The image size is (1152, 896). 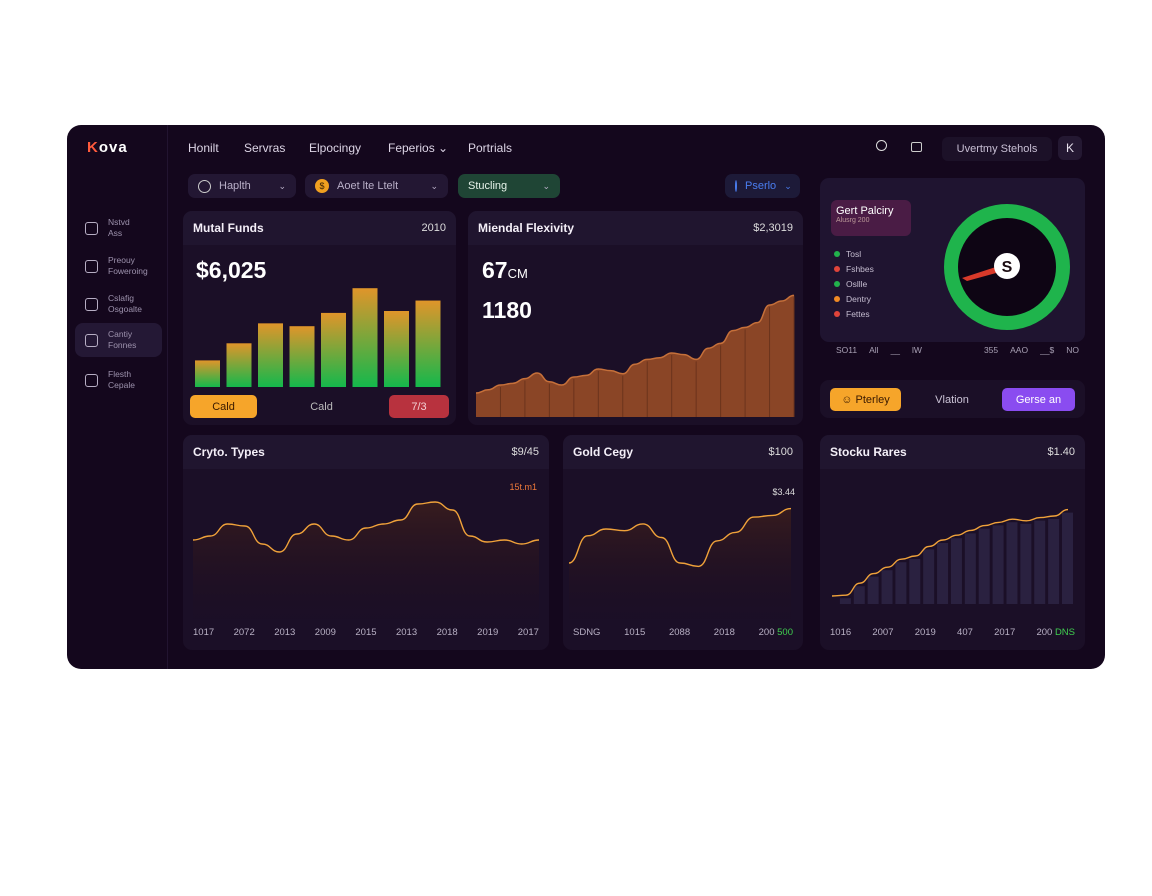 I want to click on filter-profile: Pserlo ⌄, so click(x=762, y=186).